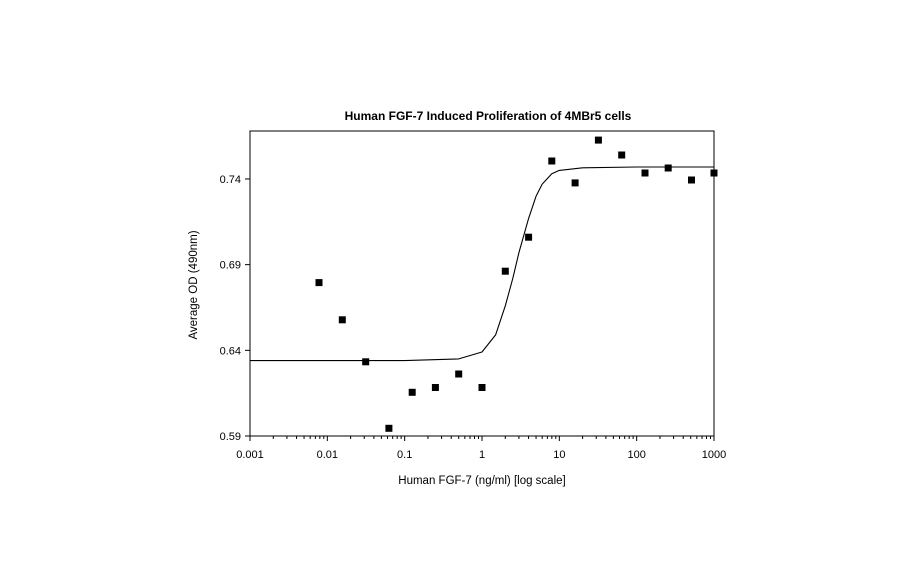 The image size is (912, 562). What do you see at coordinates (636, 455) in the screenshot?
I see `x-tick-label-5: 100` at bounding box center [636, 455].